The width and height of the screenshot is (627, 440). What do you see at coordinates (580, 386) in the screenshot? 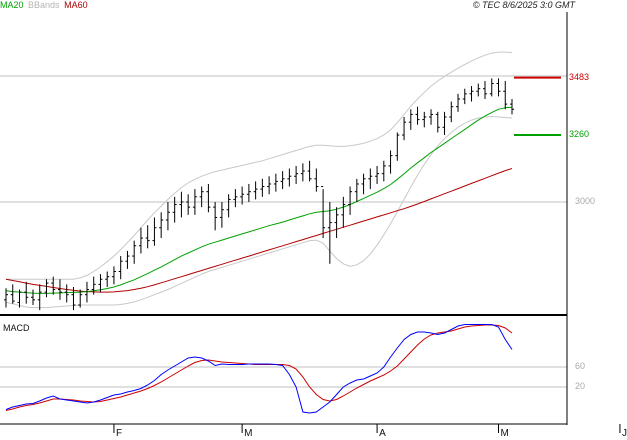
I see `macd-y-tick-label: 20` at bounding box center [580, 386].